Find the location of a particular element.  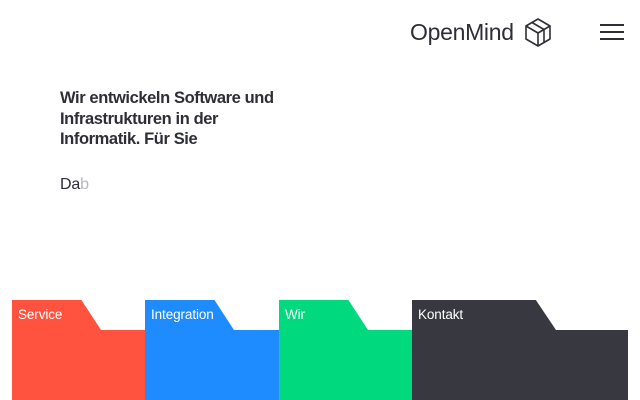

logo-link: OpenMind is located at coordinates (481, 32).